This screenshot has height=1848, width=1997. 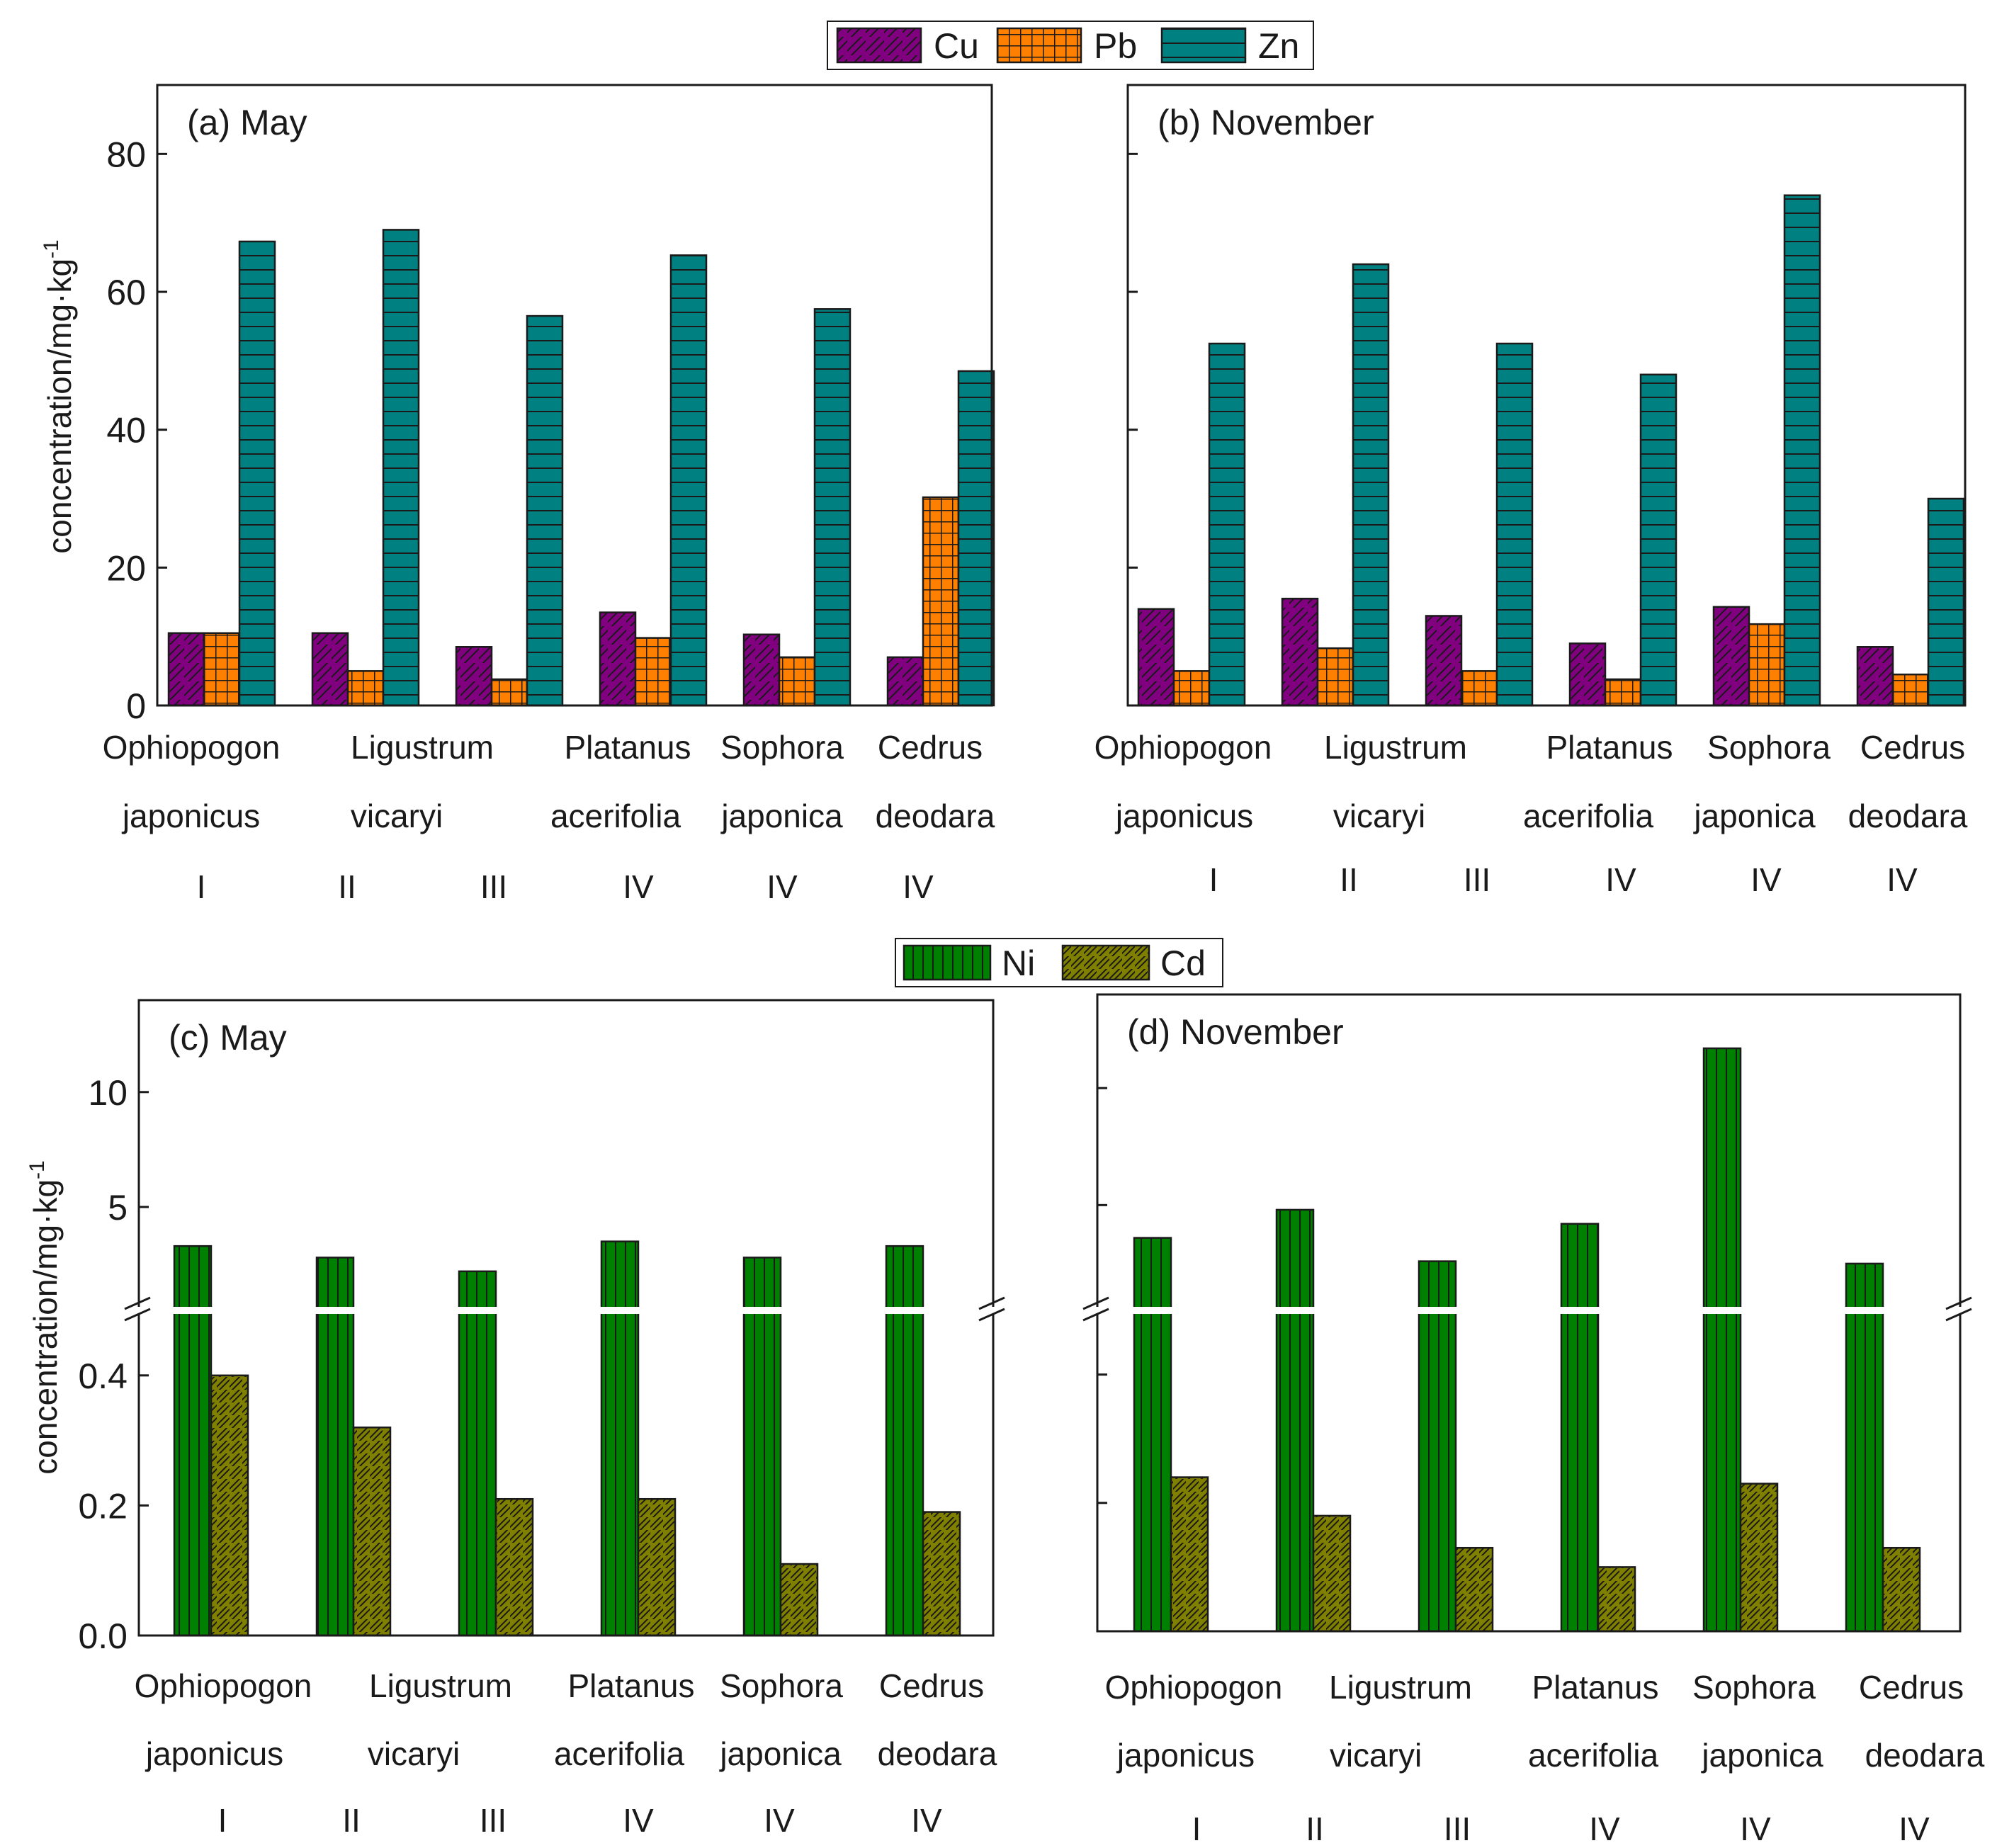 I want to click on panel-title: (d) November, so click(x=1235, y=1032).